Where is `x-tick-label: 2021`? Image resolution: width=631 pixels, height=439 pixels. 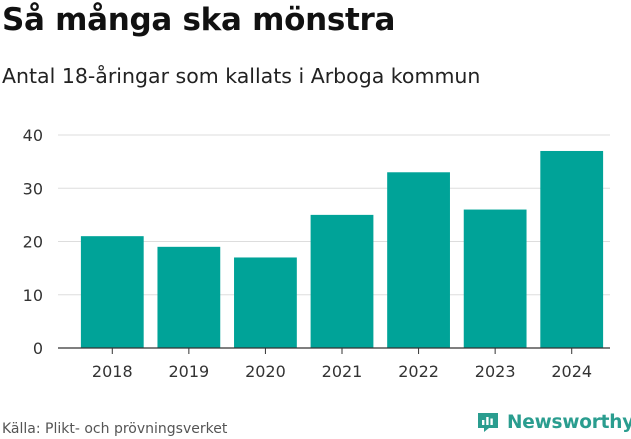 x-tick-label: 2021 is located at coordinates (342, 371).